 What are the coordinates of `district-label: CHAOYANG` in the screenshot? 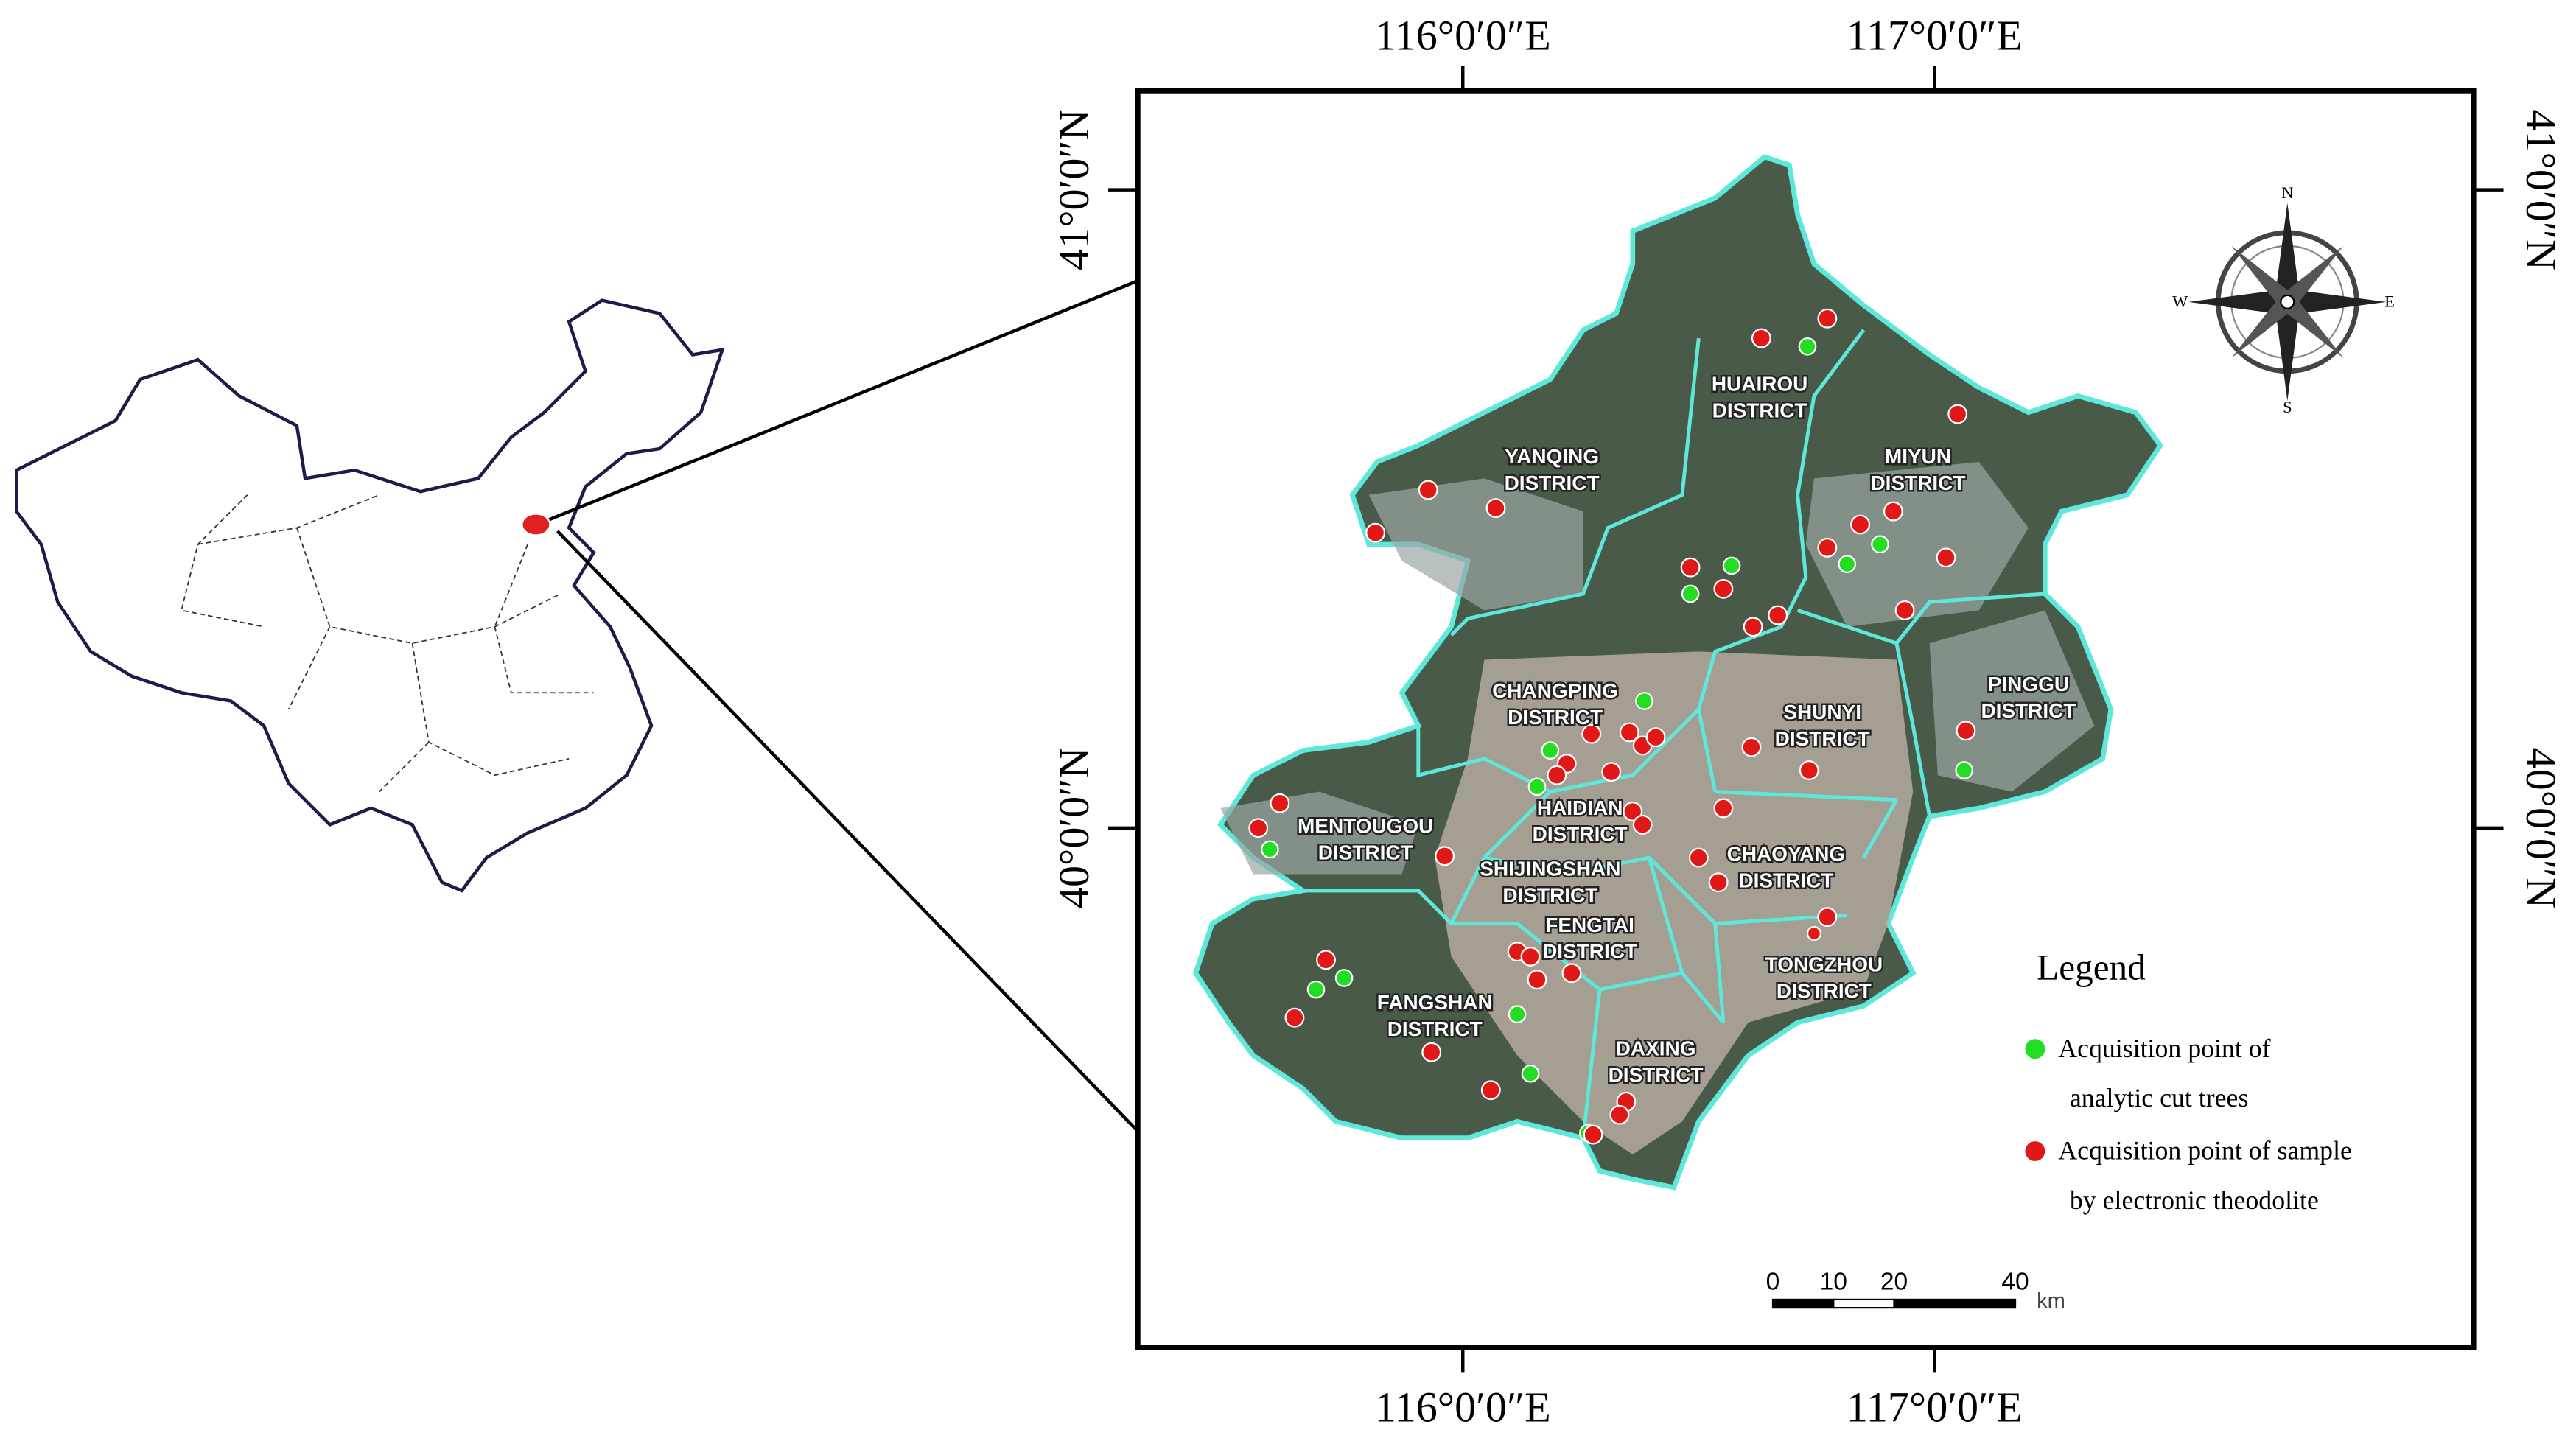 It's located at (1786, 854).